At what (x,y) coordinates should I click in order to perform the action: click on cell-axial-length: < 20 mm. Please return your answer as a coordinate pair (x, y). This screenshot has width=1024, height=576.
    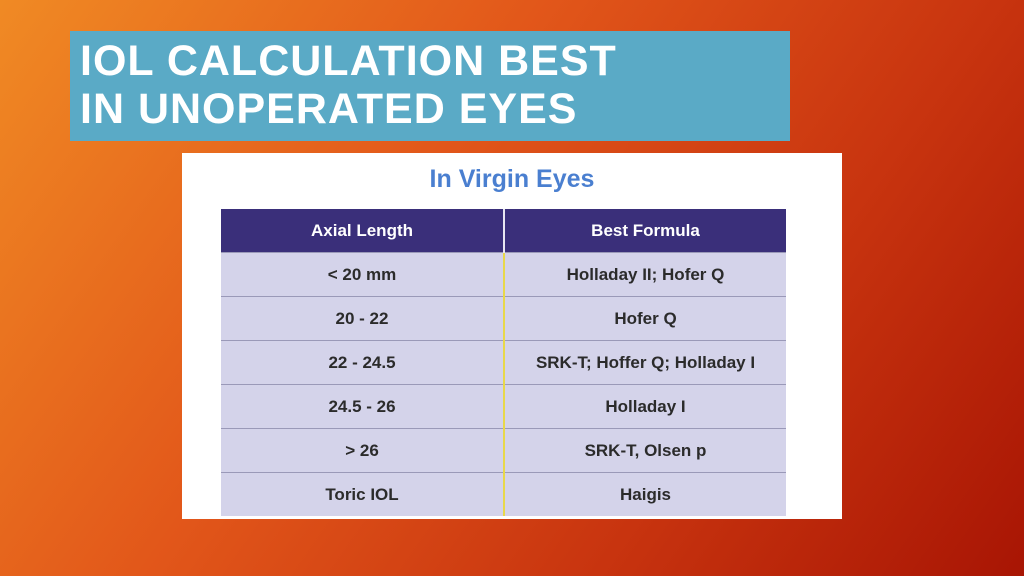
    Looking at the image, I should click on (363, 274).